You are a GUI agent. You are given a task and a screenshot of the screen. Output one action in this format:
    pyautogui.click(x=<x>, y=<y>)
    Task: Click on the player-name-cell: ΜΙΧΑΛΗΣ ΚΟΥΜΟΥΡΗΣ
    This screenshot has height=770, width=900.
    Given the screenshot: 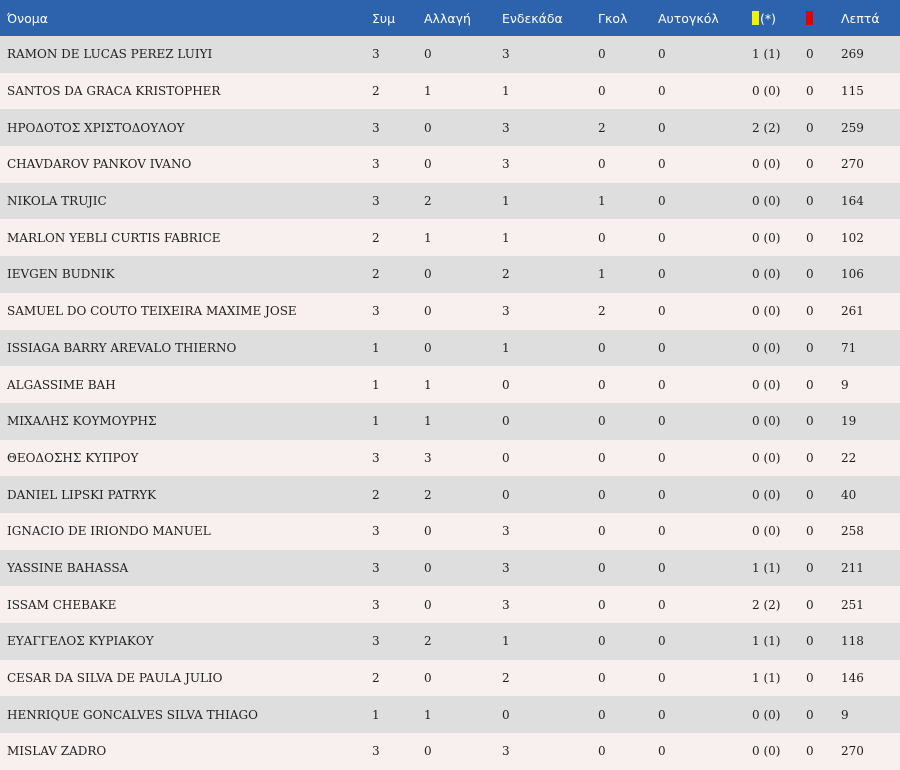 What is the action you would take?
    pyautogui.click(x=82, y=421)
    